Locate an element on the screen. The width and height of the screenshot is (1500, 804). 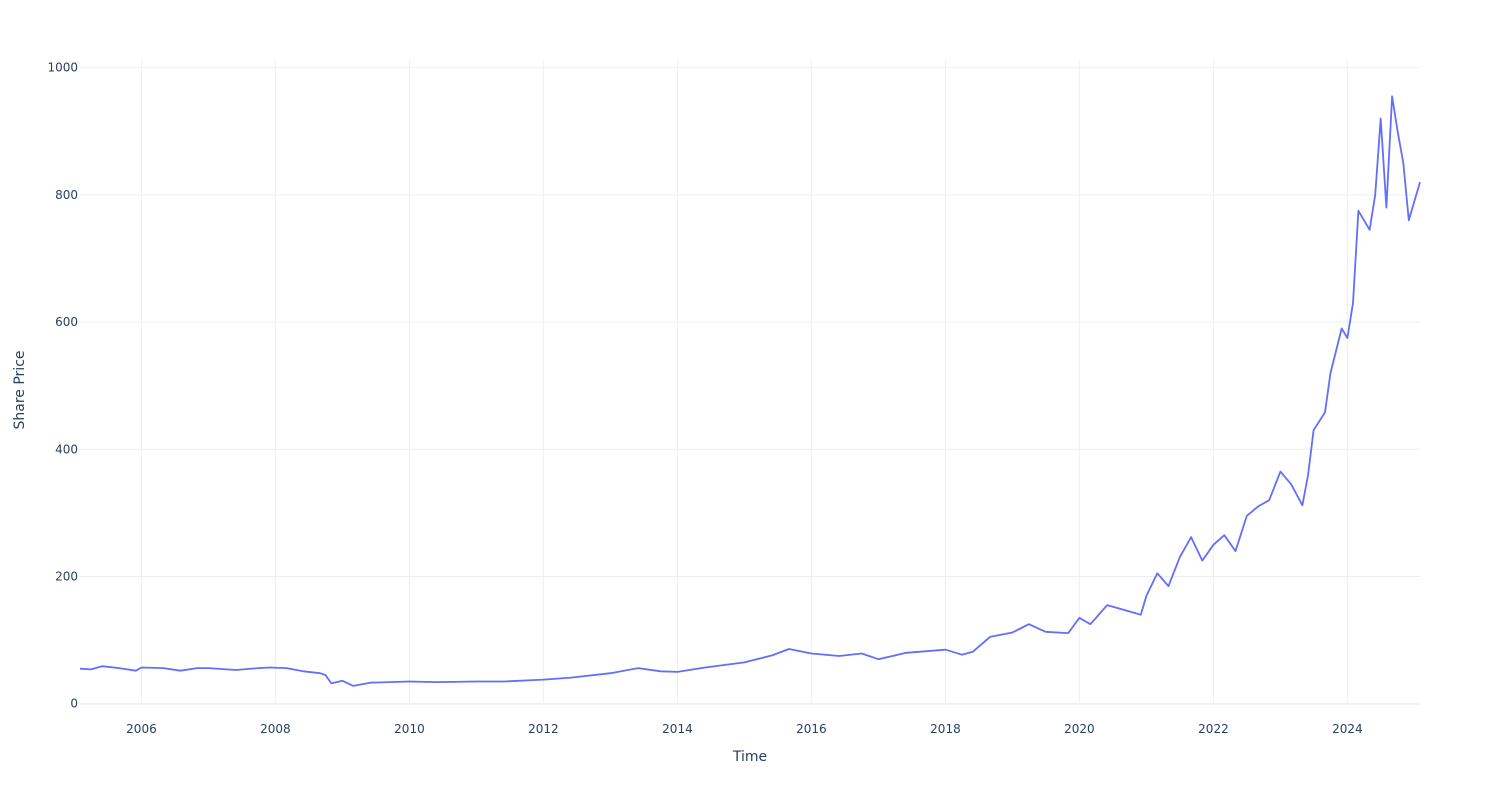
y-tick-label: 800 is located at coordinates (66, 195).